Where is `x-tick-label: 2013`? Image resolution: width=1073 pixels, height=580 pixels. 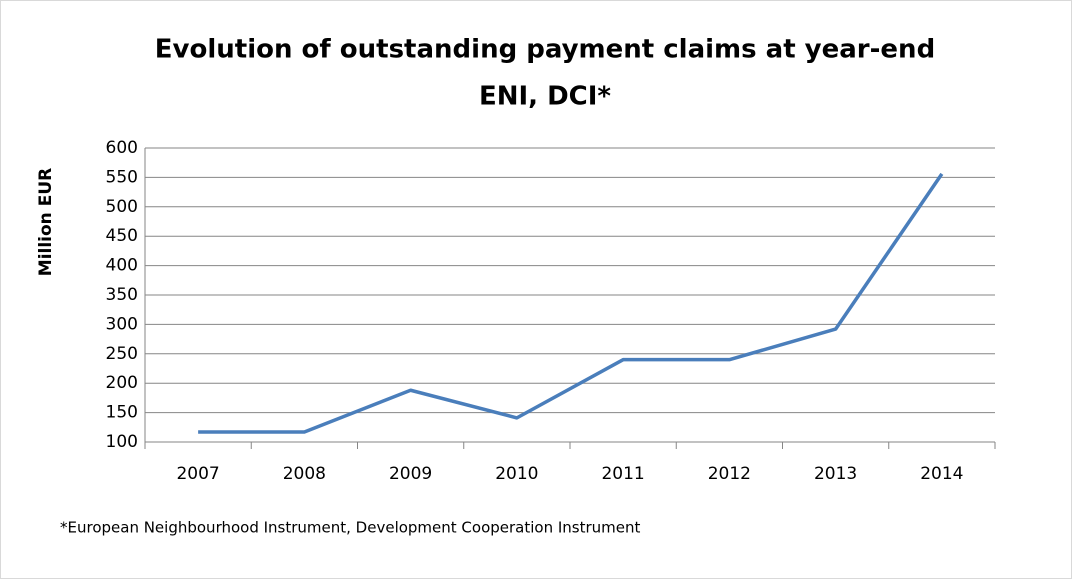
x-tick-label: 2013 is located at coordinates (835, 474).